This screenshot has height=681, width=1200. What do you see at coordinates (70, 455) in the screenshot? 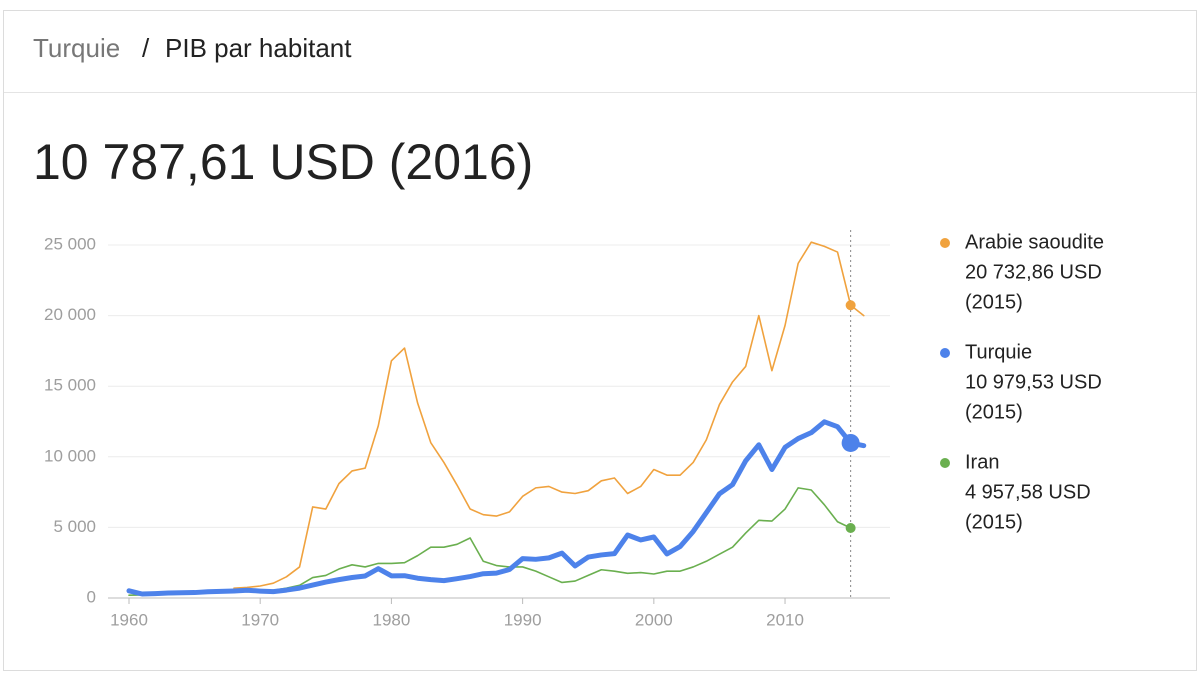
I see `y-tick-label: 10 000` at bounding box center [70, 455].